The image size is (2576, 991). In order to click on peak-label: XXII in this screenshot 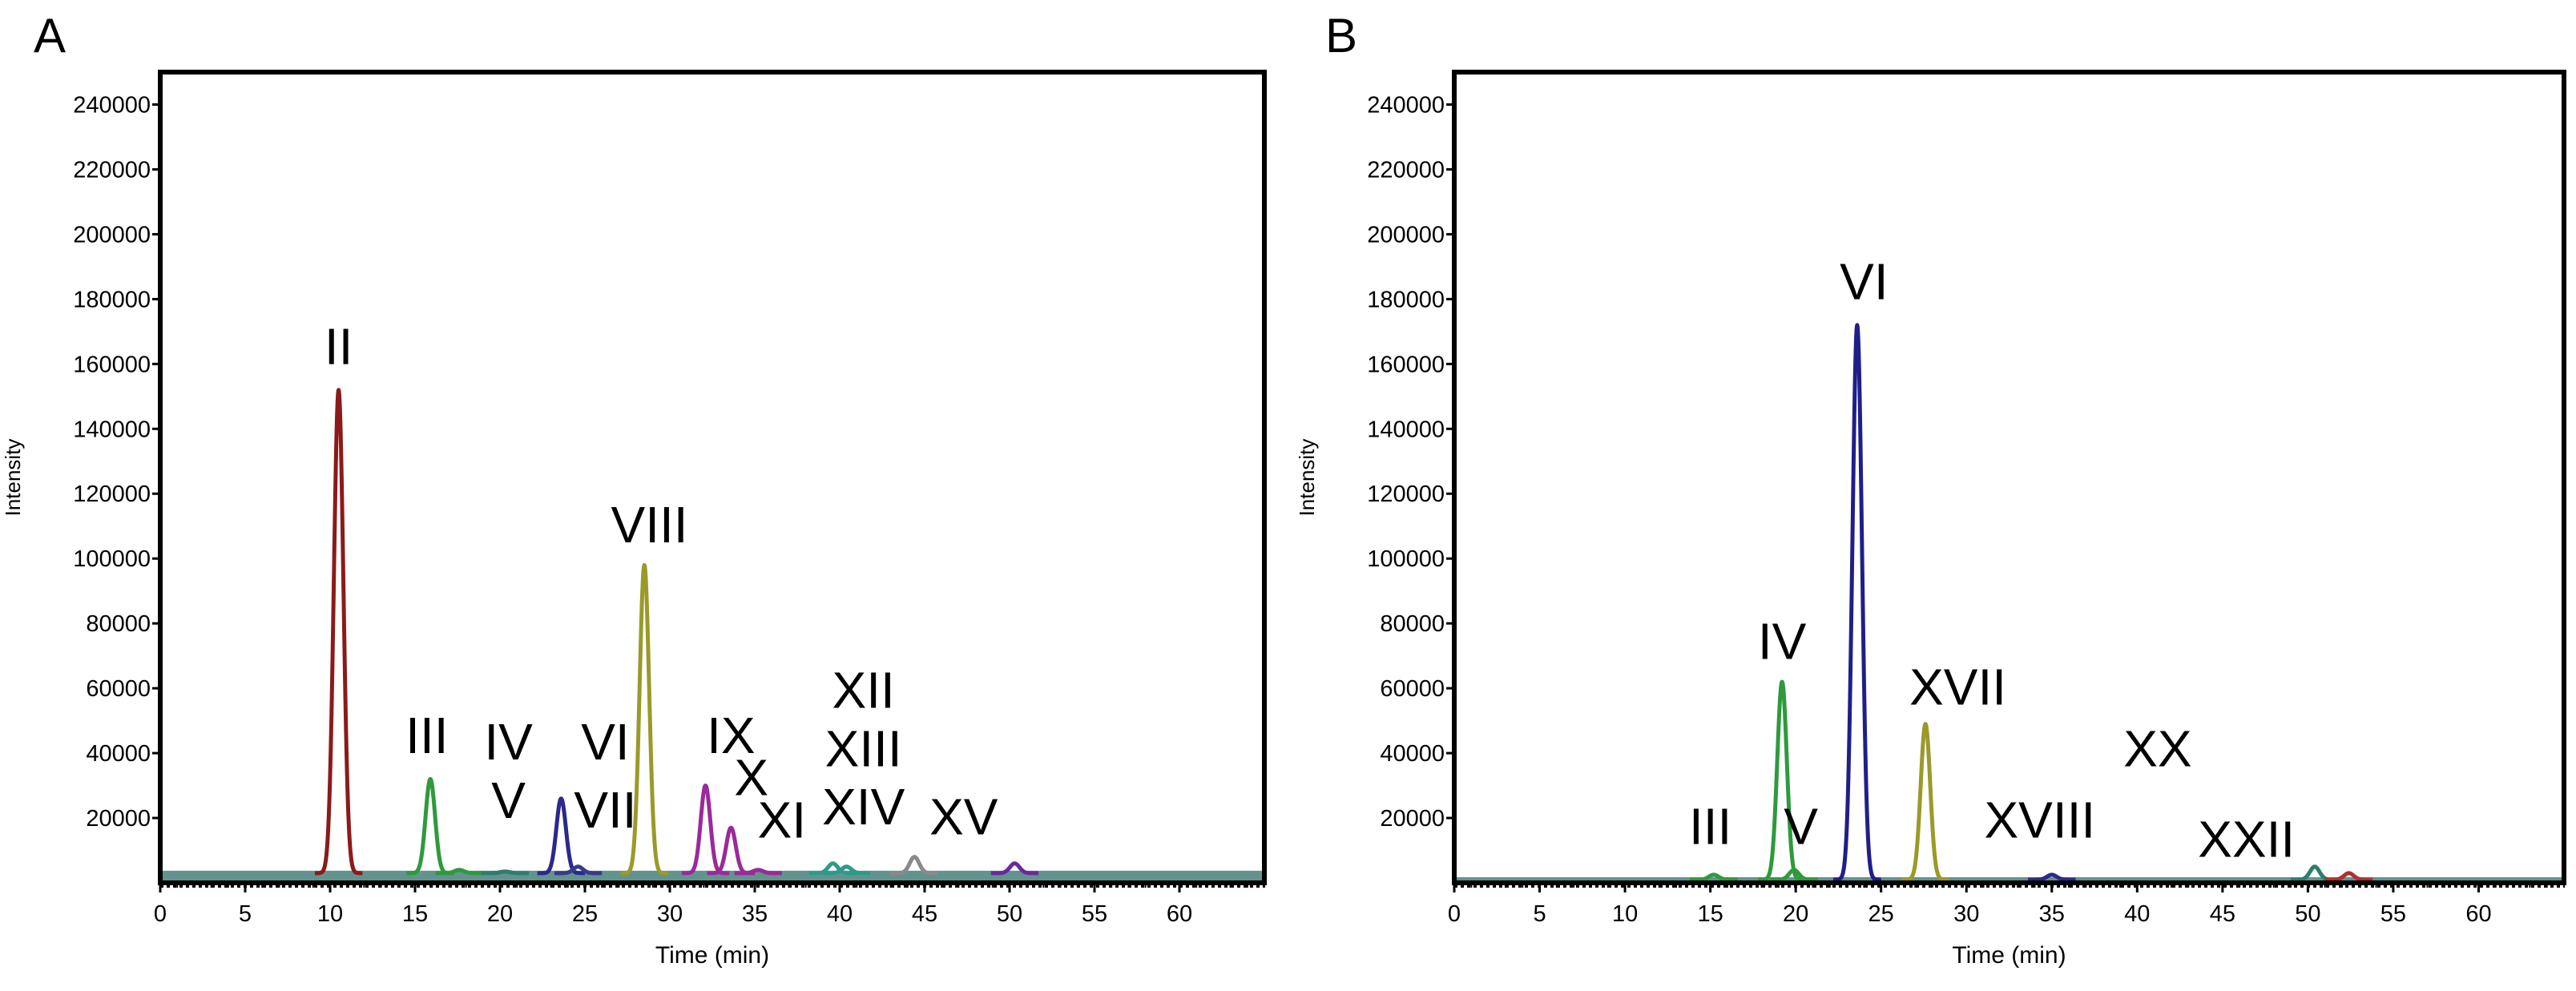, I will do `click(2246, 839)`.